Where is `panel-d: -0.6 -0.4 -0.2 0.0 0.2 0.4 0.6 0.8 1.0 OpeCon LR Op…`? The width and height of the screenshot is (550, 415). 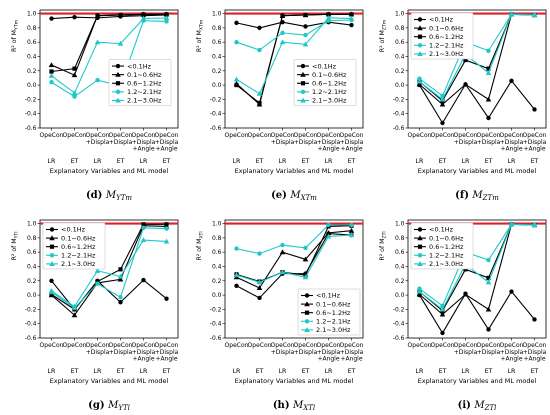 panel-d: -0.6 -0.4 -0.2 0.0 0.2 0.4 0.6 0.8 1.0 OpeCon LR Op… is located at coordinates (95, 105).